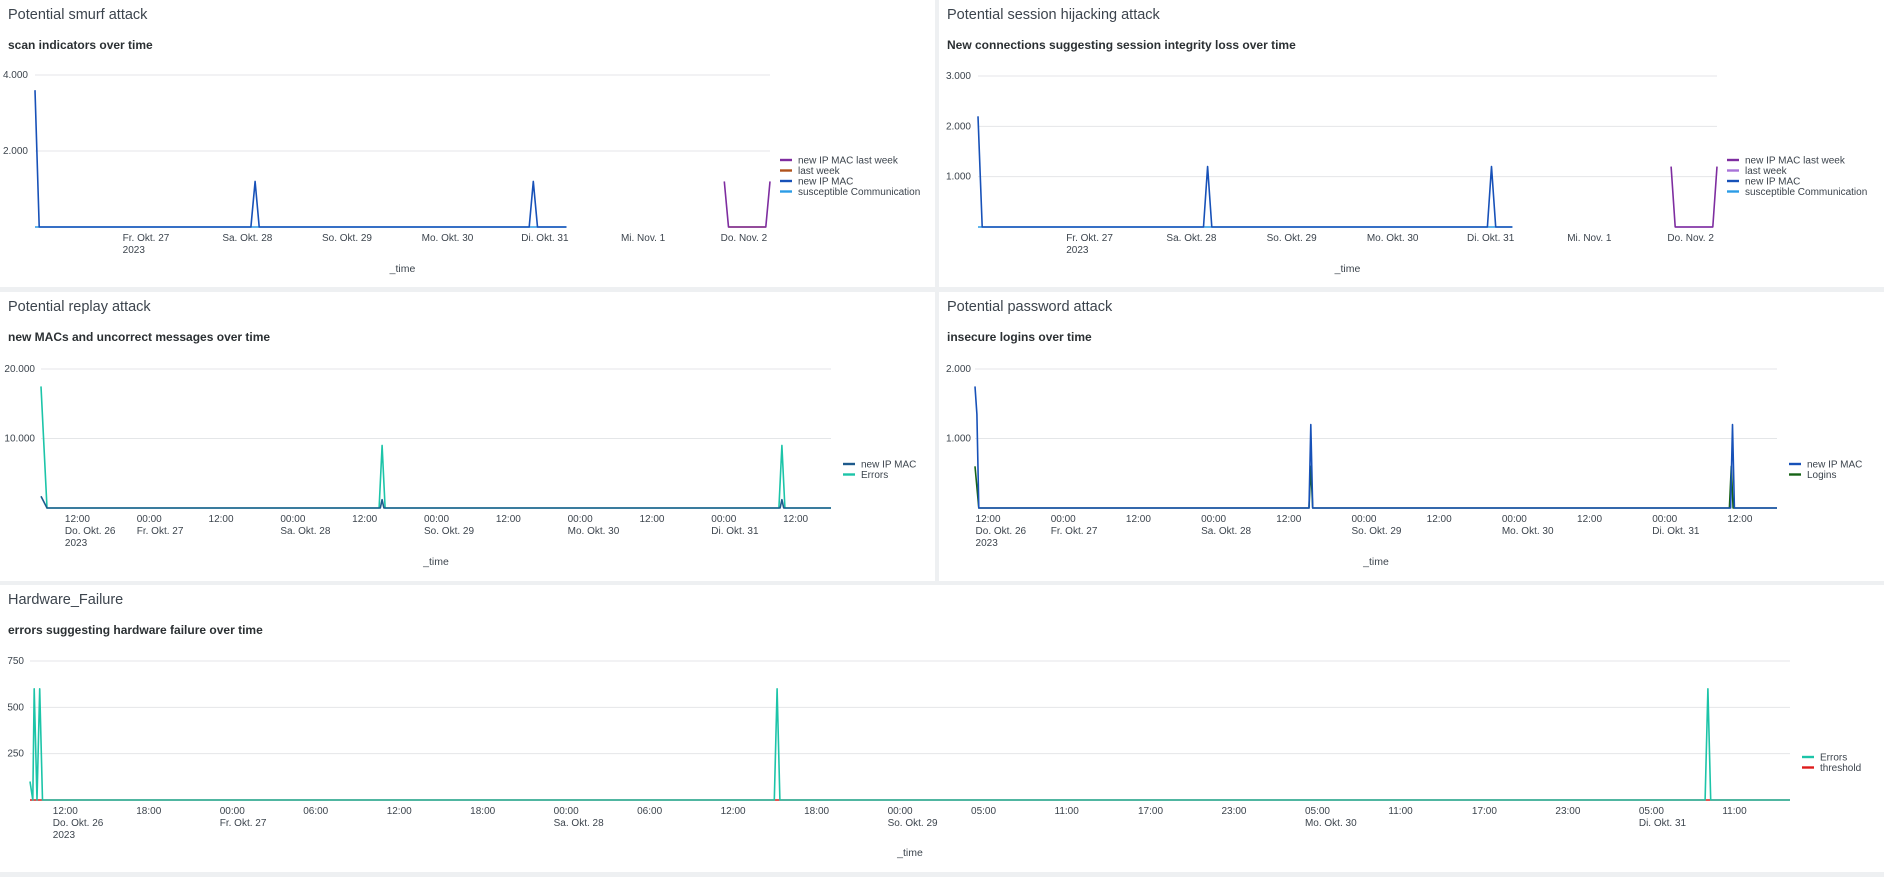 This screenshot has height=877, width=1884. What do you see at coordinates (579, 817) in the screenshot?
I see `x-tick-label: 00:00 Sa. Okt. 28` at bounding box center [579, 817].